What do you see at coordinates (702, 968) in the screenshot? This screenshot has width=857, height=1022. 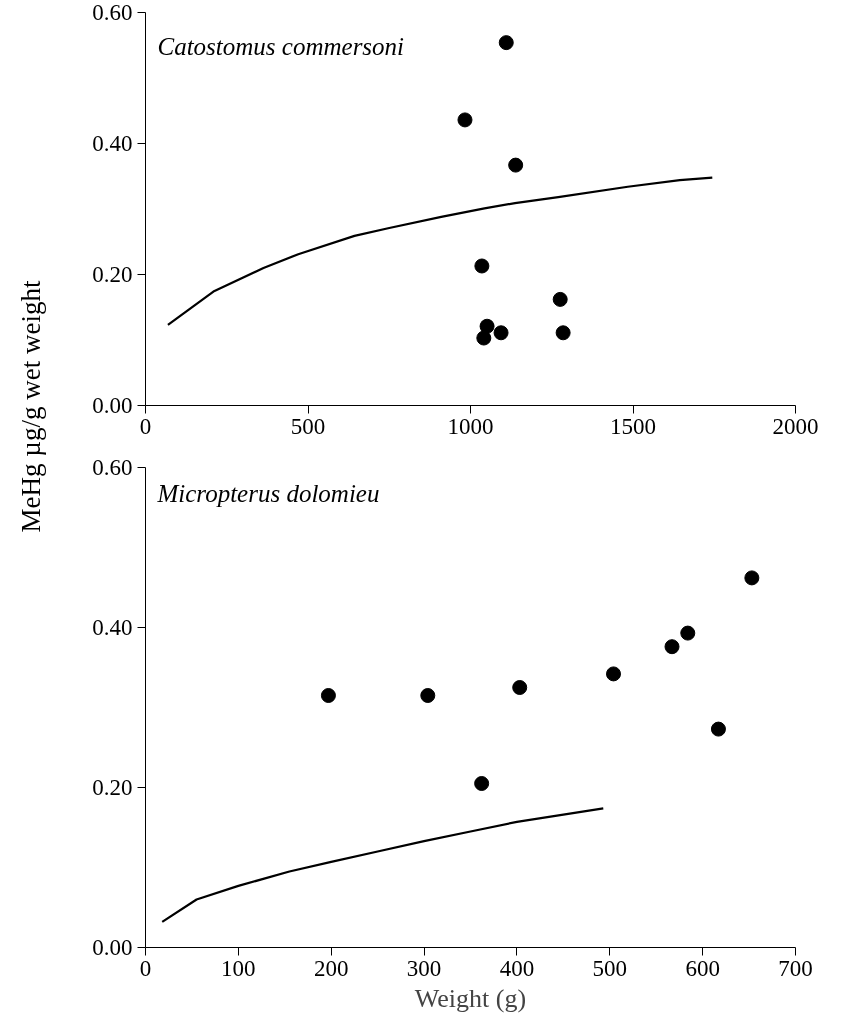 I see `x-tick-label: 600` at bounding box center [702, 968].